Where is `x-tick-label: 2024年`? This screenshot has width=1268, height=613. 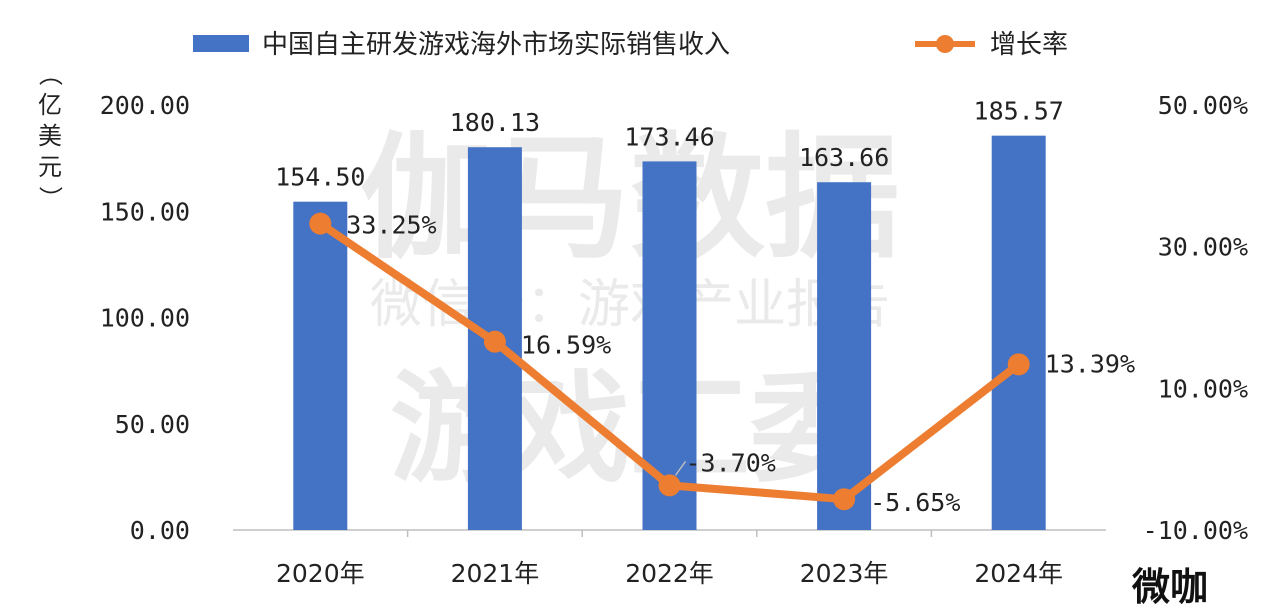
x-tick-label: 2024年 is located at coordinates (1018, 573).